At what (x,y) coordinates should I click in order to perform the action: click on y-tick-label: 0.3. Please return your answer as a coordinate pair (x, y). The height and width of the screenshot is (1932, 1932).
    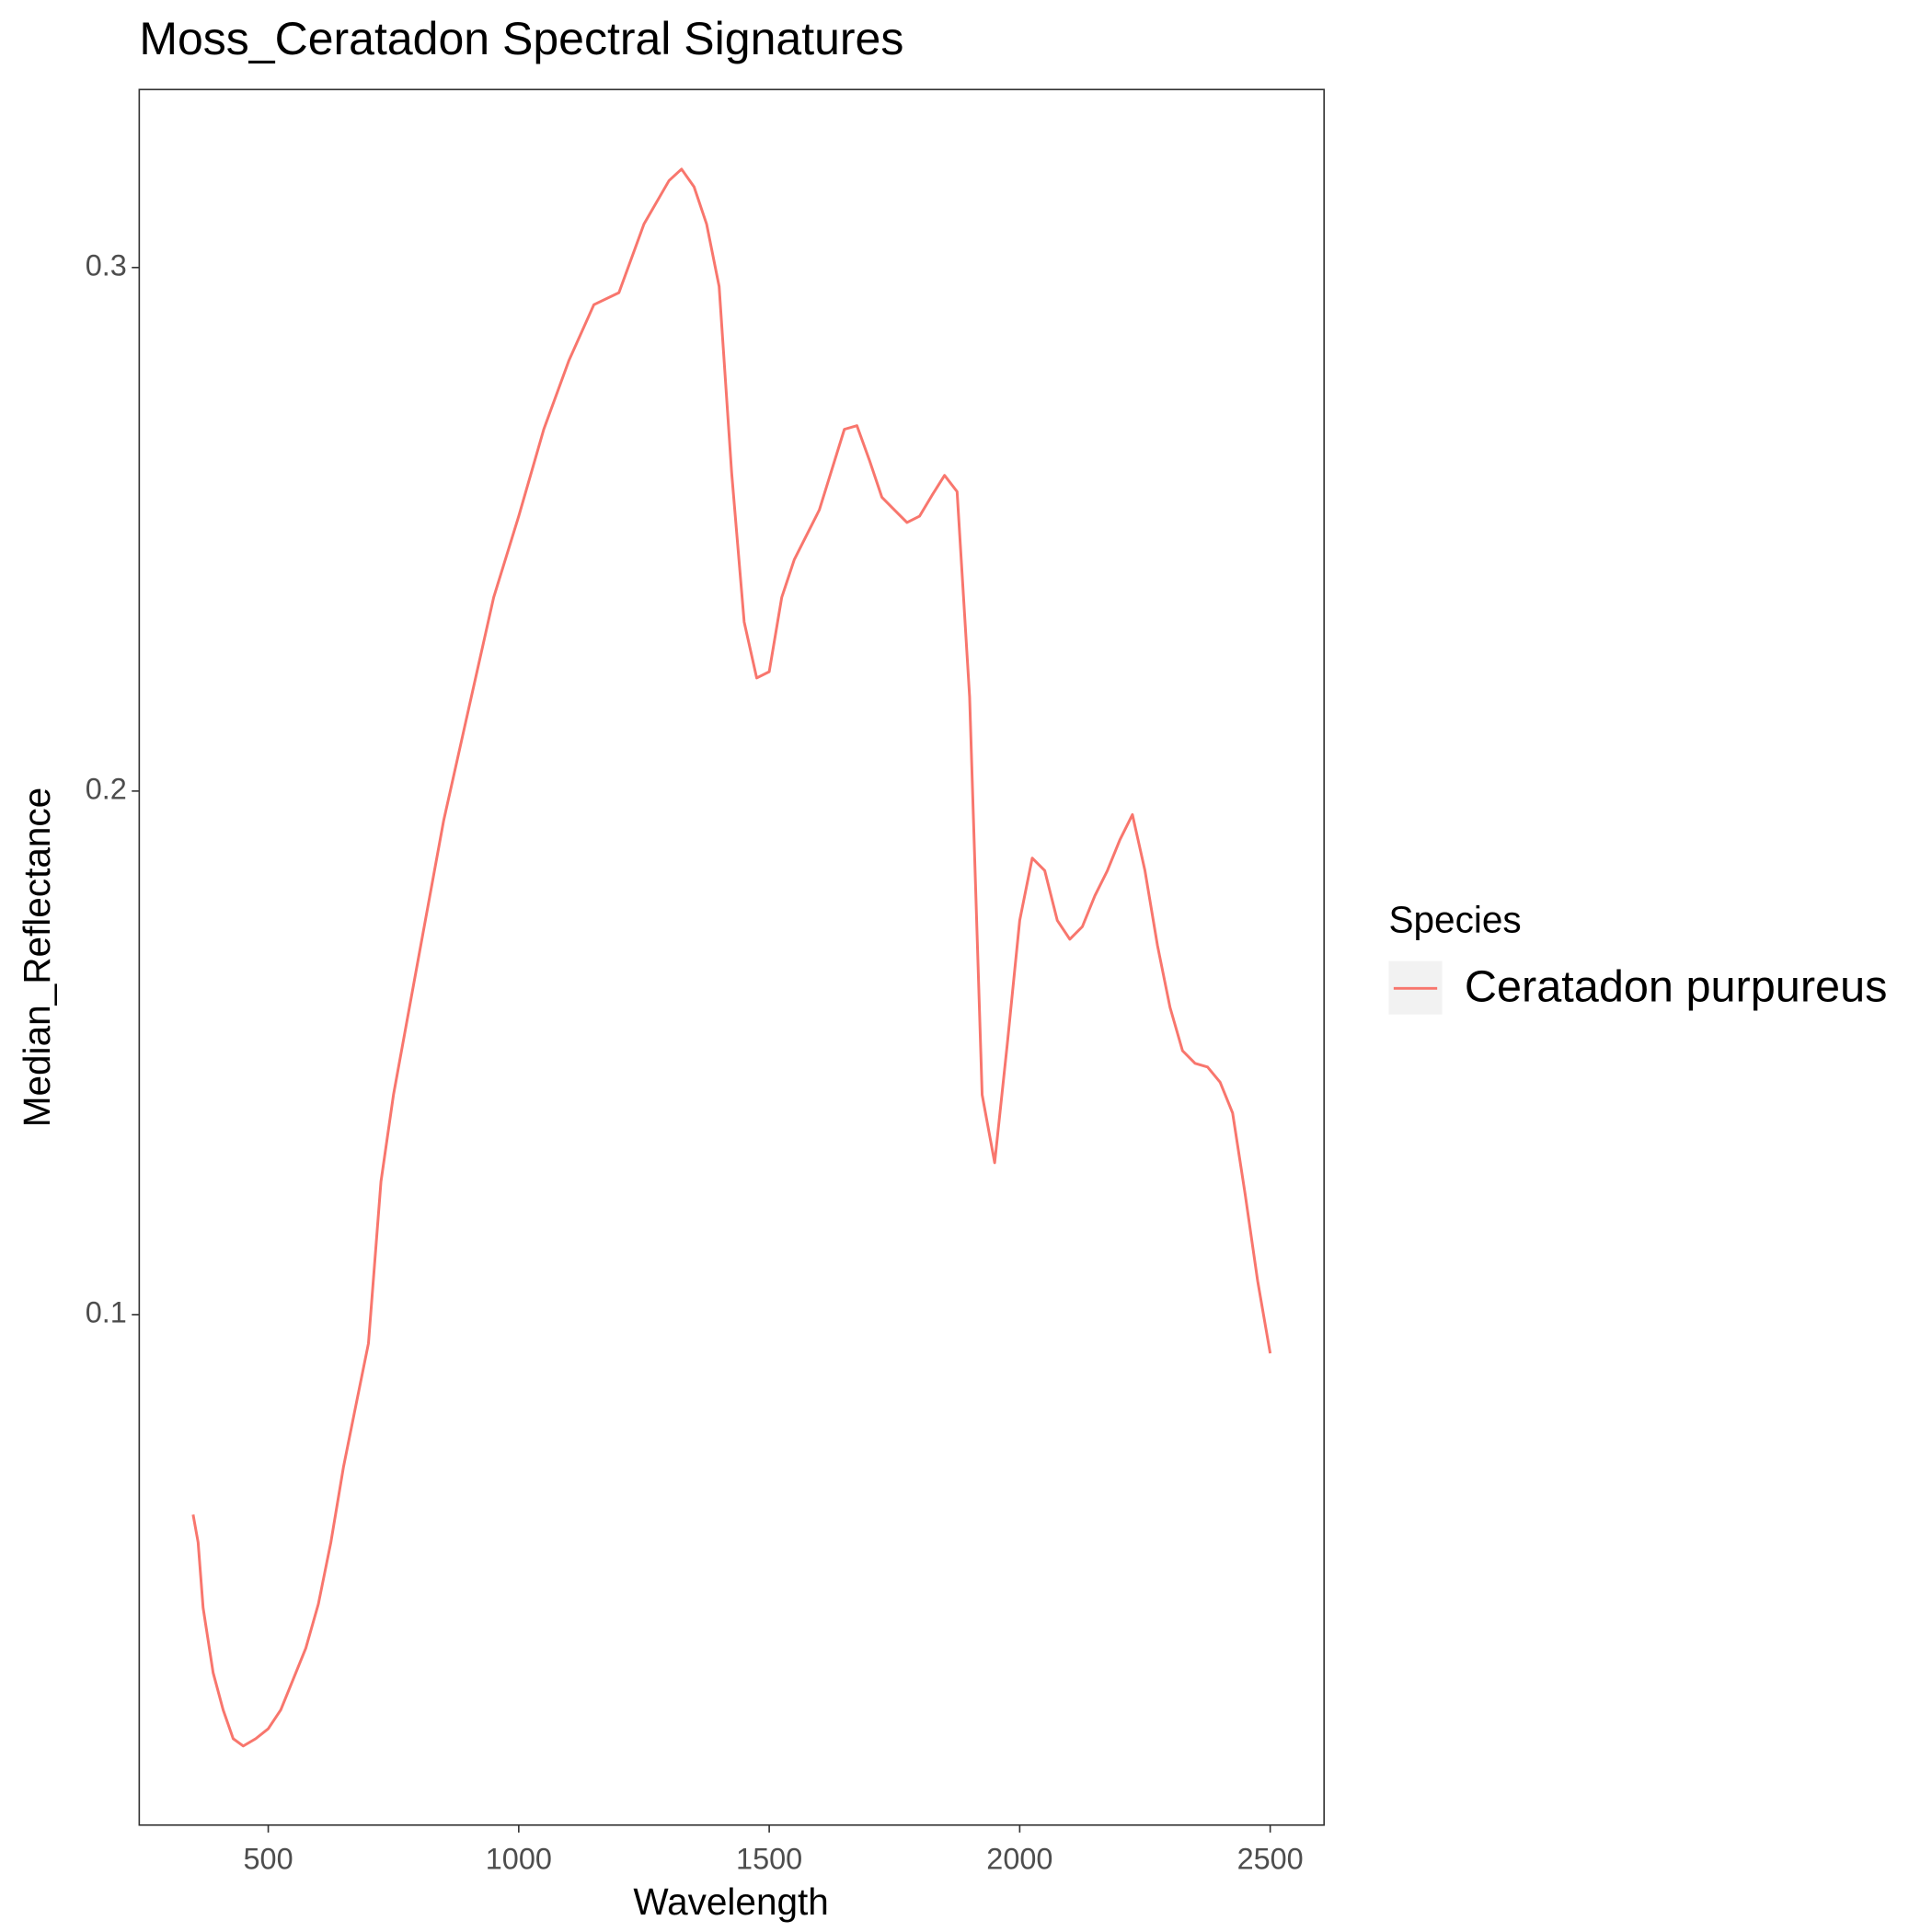
    Looking at the image, I should click on (106, 265).